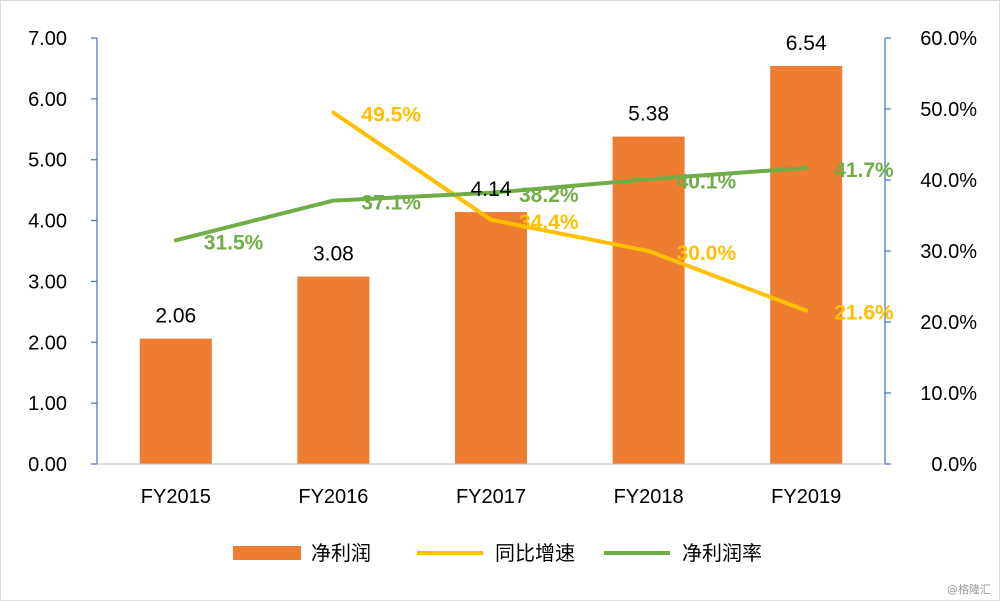 The image size is (1000, 602). I want to click on line-net-margin, so click(491, 204).